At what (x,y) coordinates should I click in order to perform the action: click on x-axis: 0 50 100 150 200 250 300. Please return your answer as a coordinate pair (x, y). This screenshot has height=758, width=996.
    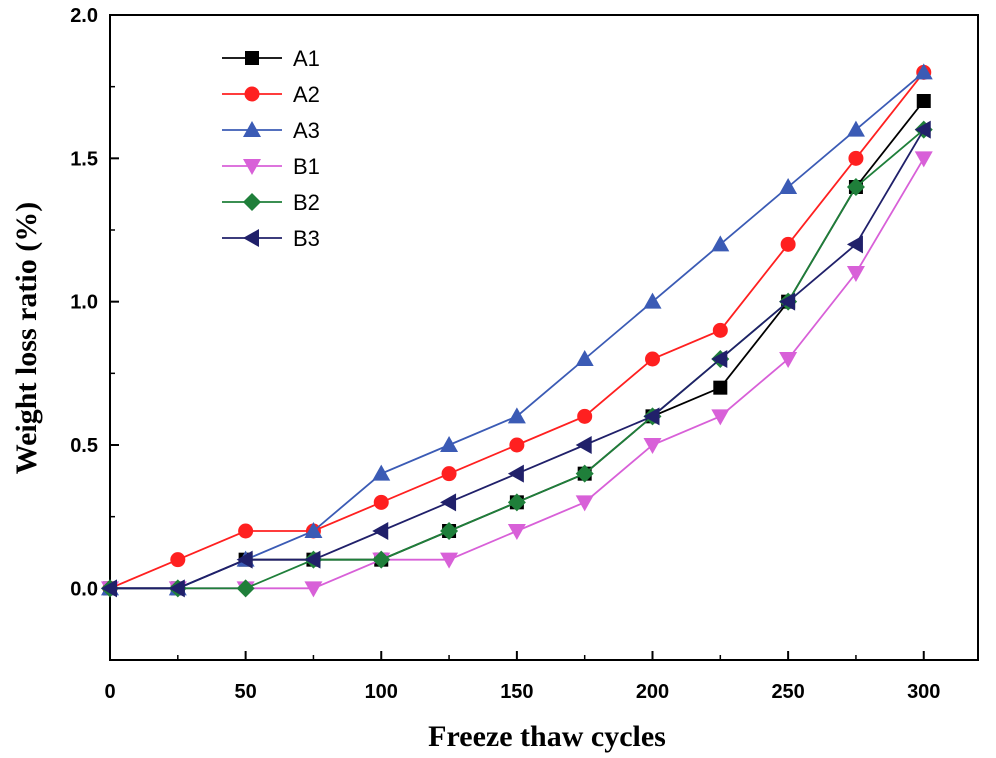
    Looking at the image, I should click on (522, 677).